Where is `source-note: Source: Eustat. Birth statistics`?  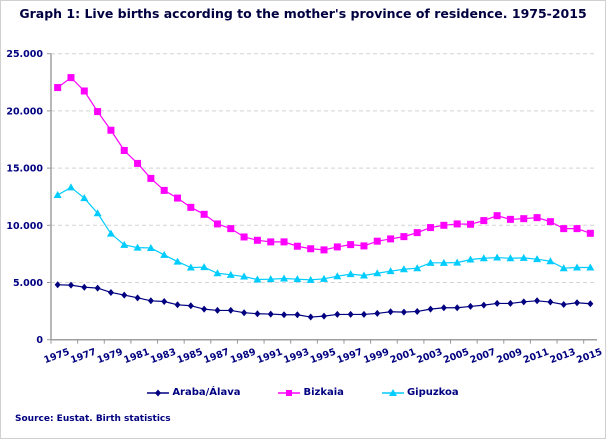 source-note: Source: Eustat. Birth statistics is located at coordinates (93, 419).